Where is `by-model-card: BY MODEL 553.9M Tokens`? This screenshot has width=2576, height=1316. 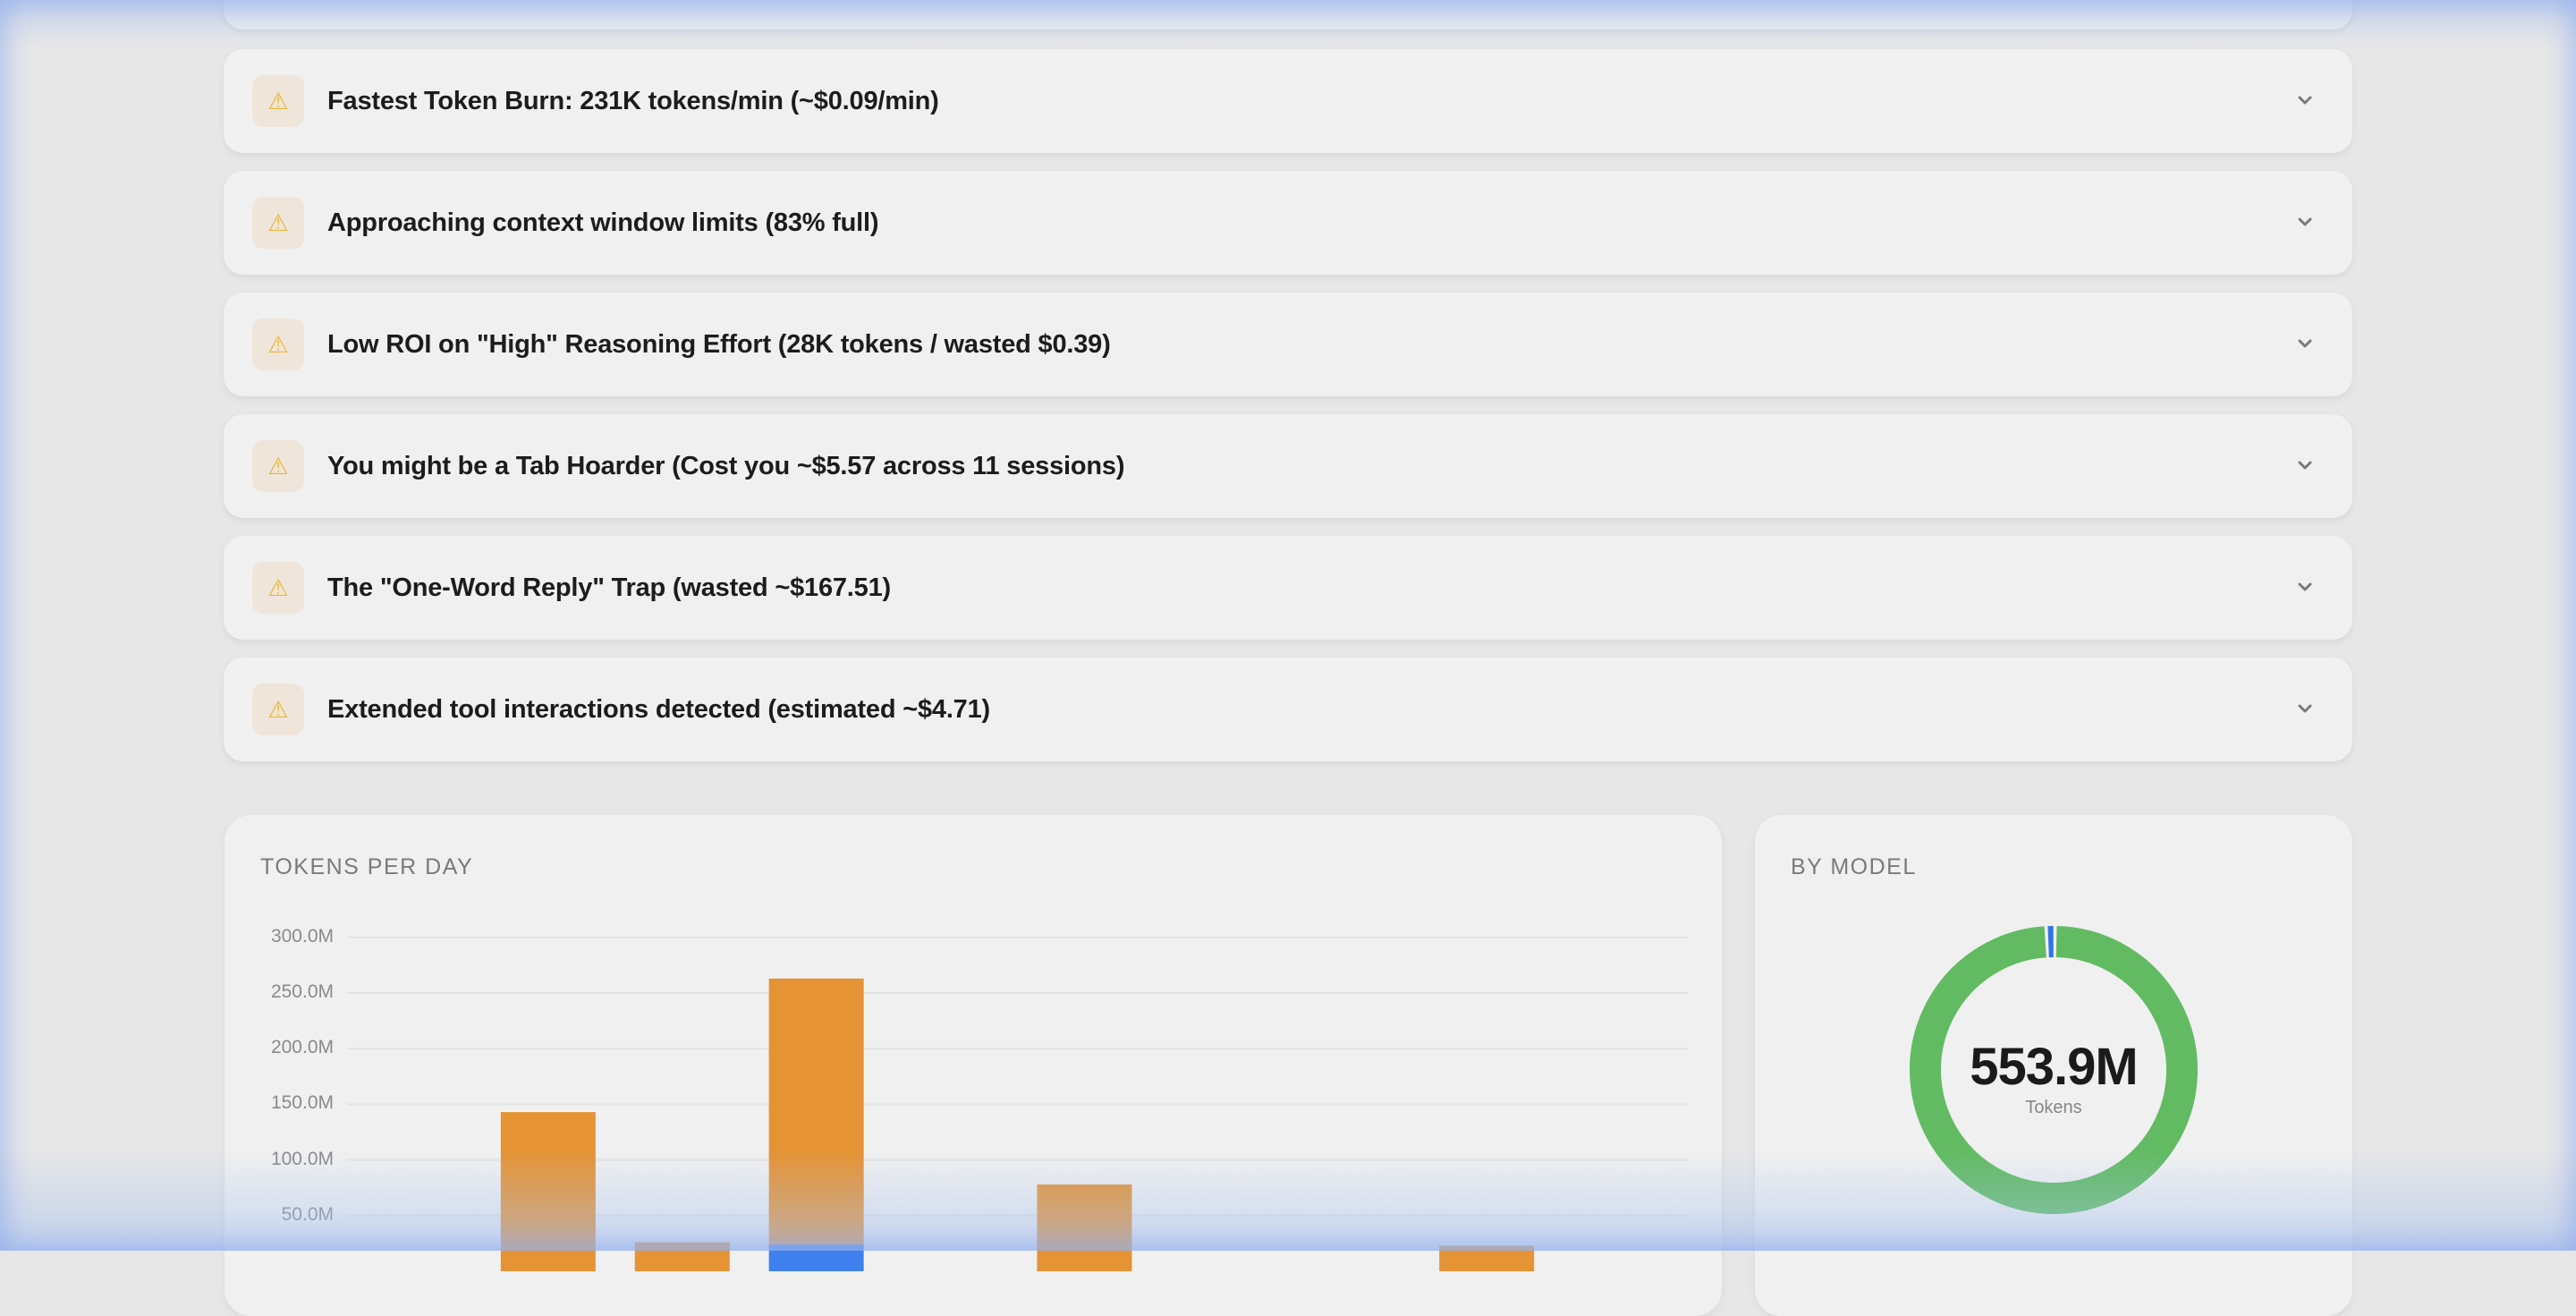
by-model-card: BY MODEL 553.9M Tokens is located at coordinates (2053, 1065).